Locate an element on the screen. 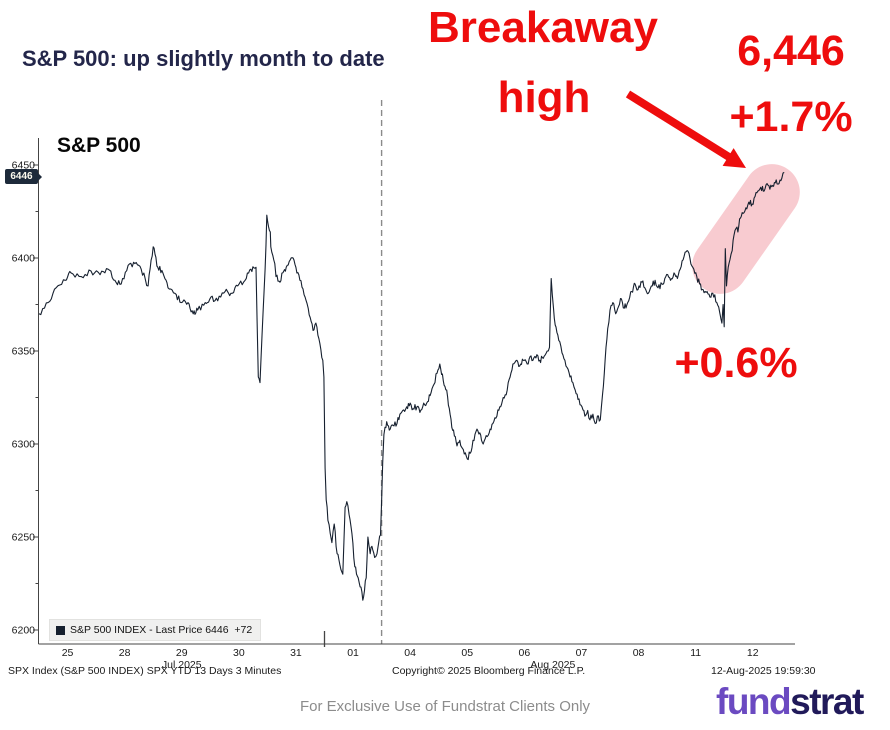 This screenshot has width=890, height=730. y-tick-label: 6350 is located at coordinates (24, 352).